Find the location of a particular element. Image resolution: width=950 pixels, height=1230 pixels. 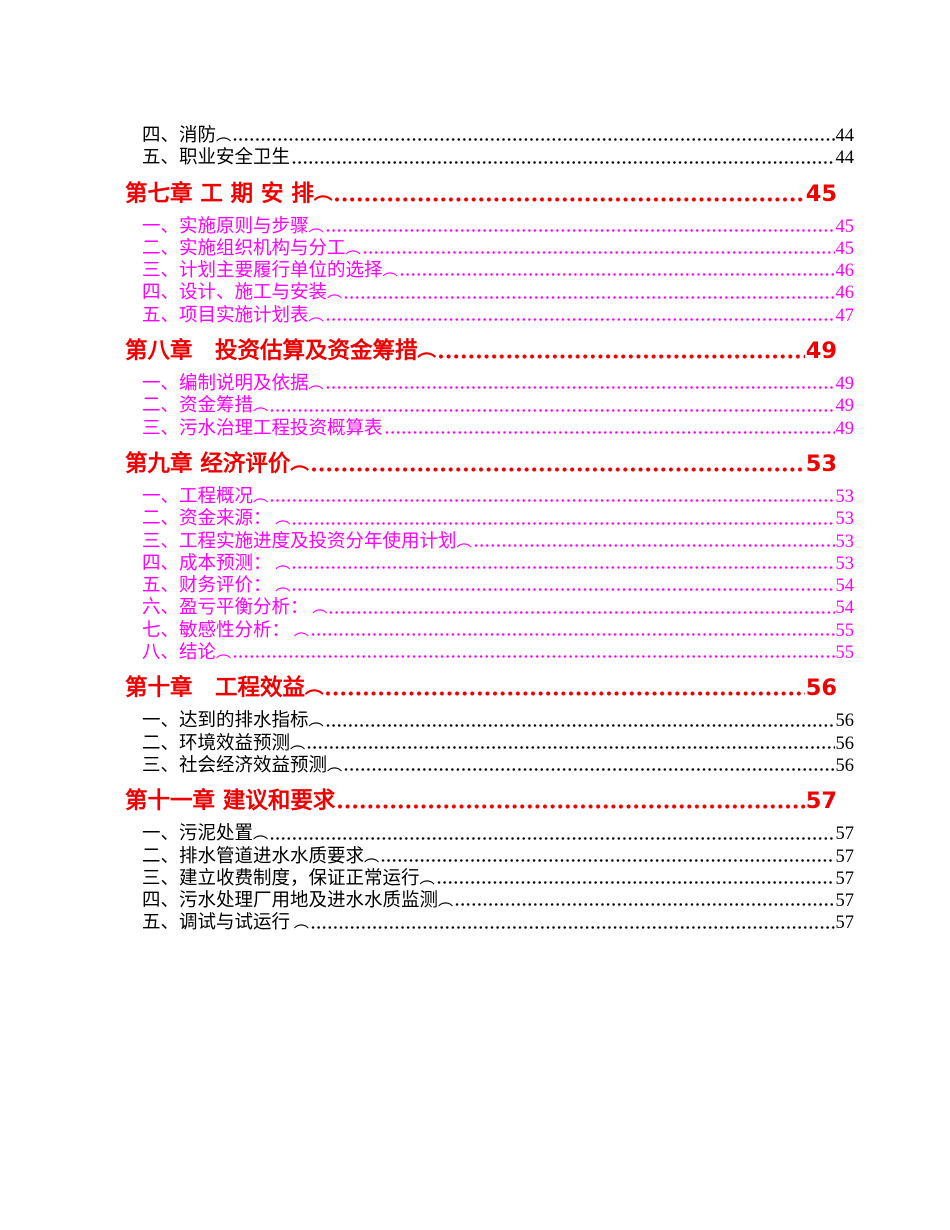

toc-entry-label: 五、财务评价： is located at coordinates (207, 586).